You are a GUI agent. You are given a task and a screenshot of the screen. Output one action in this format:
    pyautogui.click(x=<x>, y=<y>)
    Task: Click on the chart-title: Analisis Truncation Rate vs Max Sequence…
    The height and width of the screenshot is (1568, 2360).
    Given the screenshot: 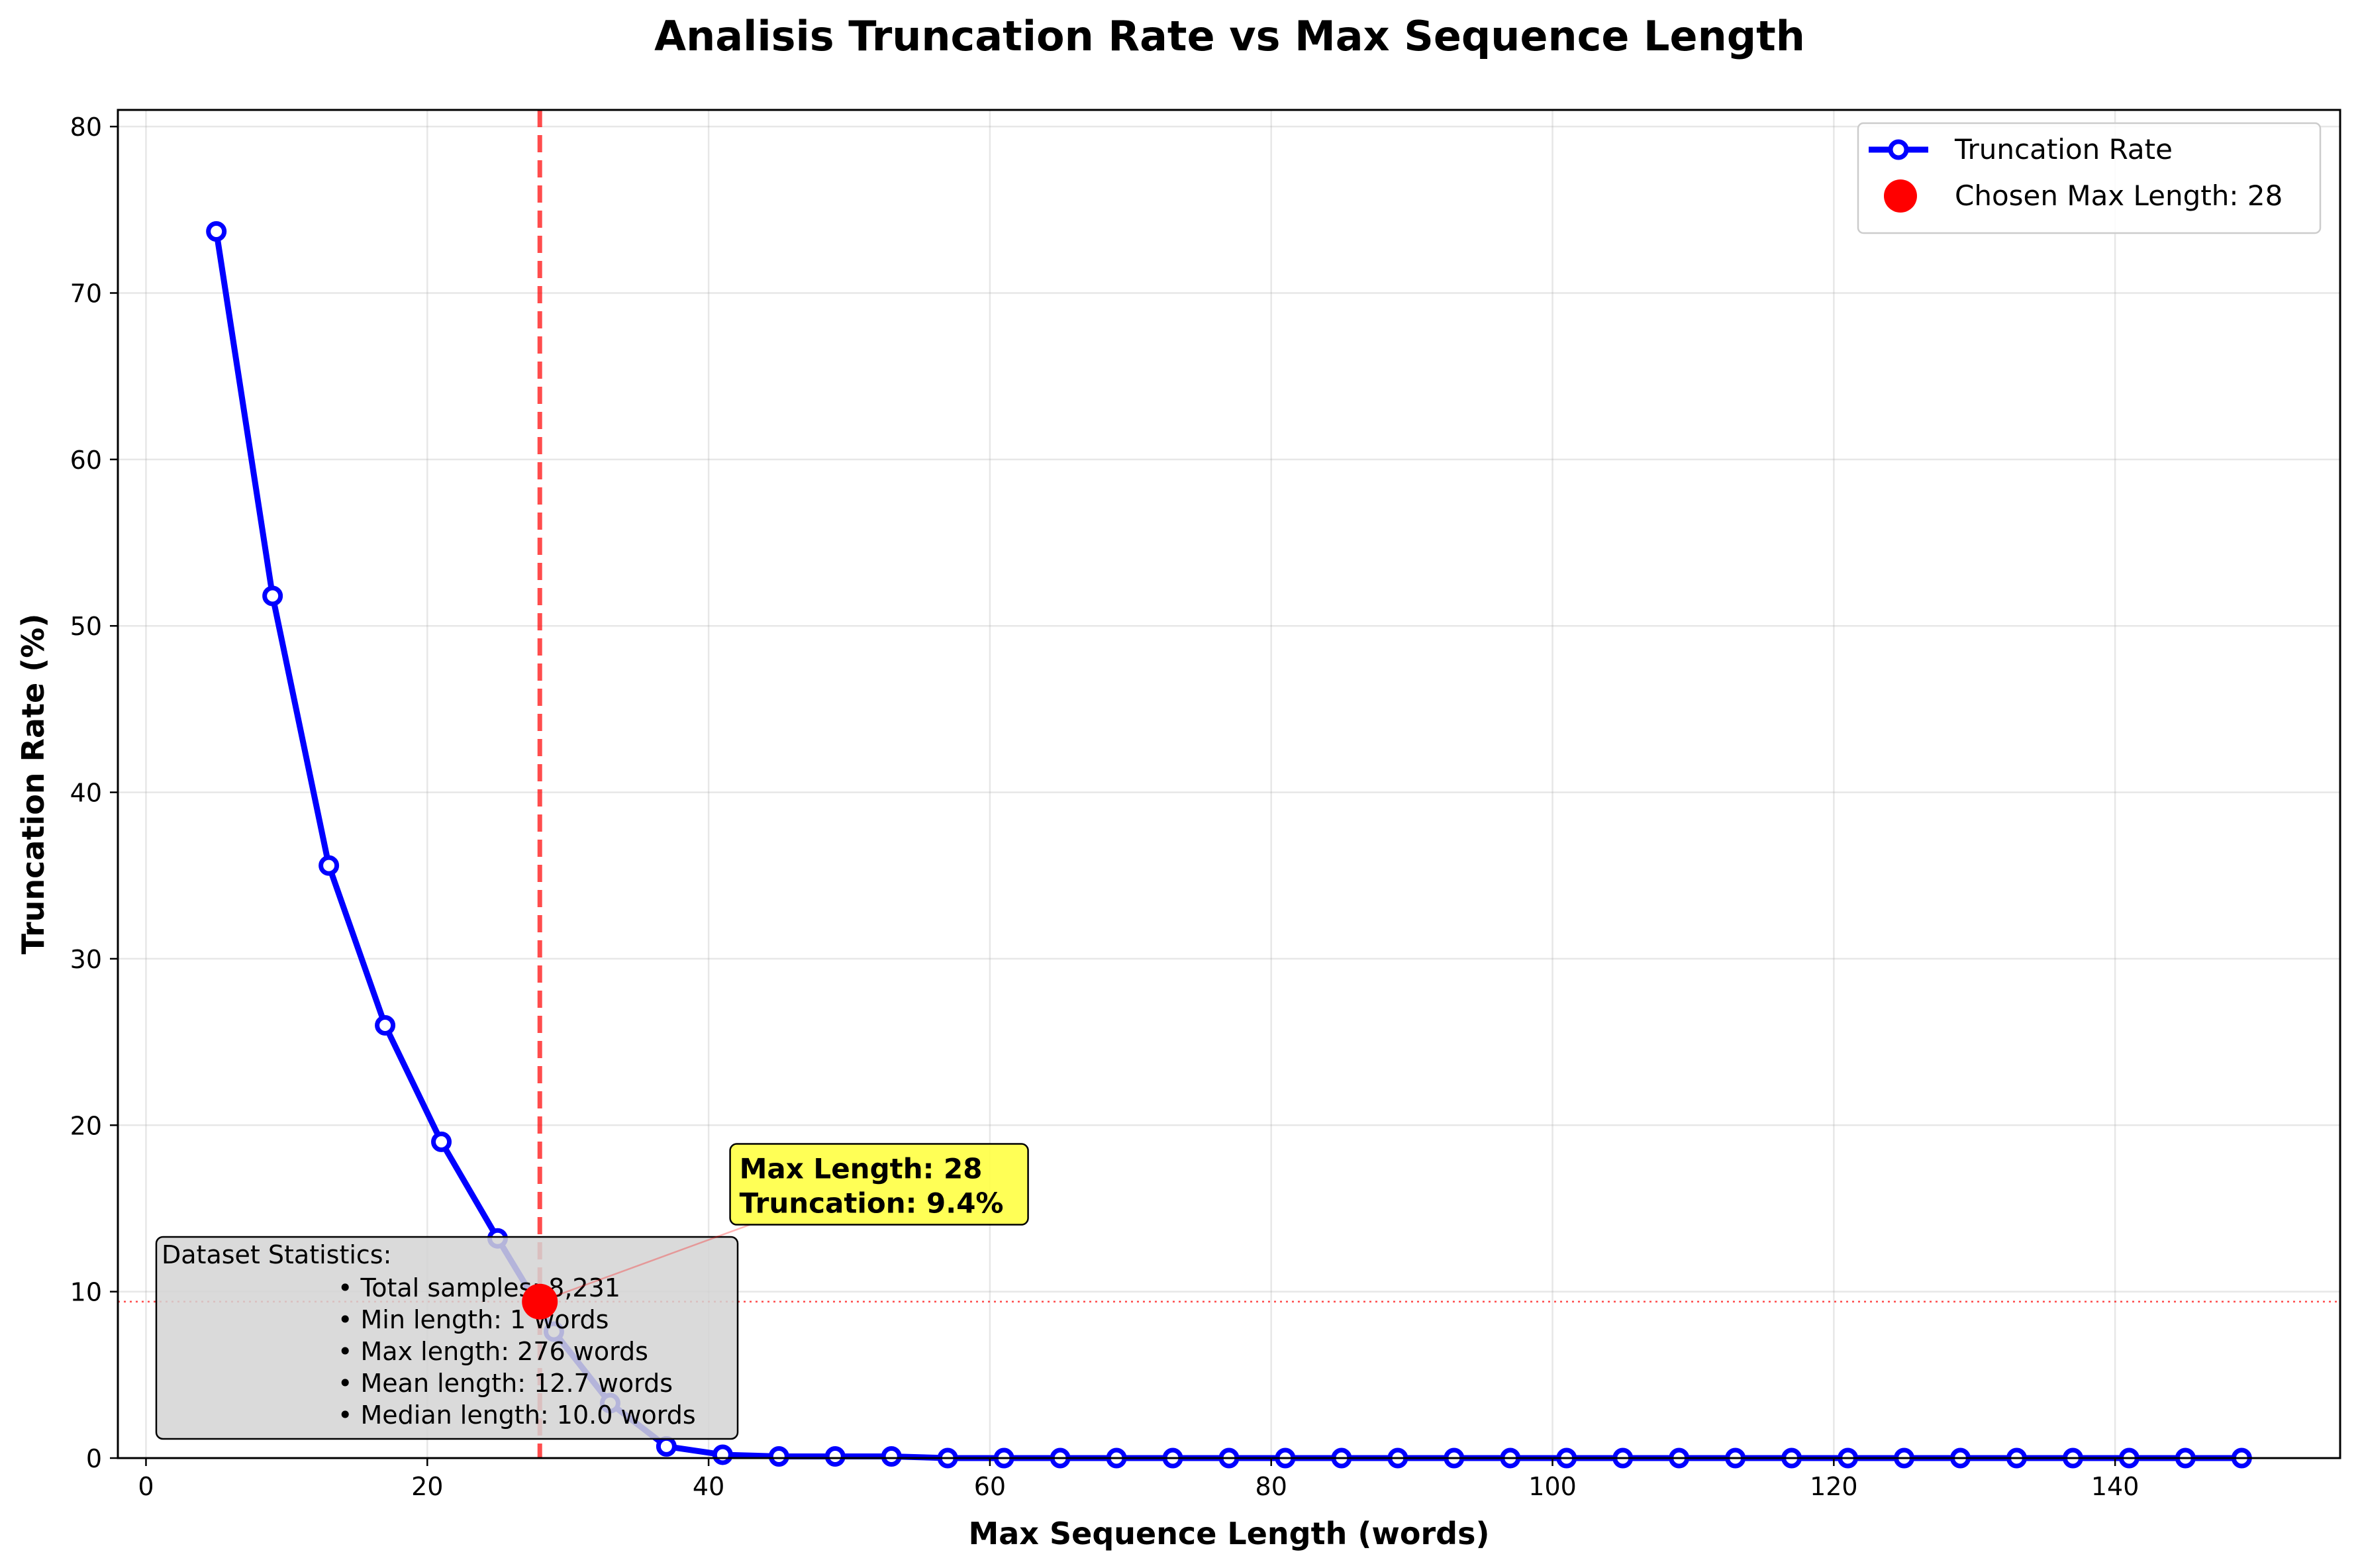 What is the action you would take?
    pyautogui.click(x=1229, y=36)
    